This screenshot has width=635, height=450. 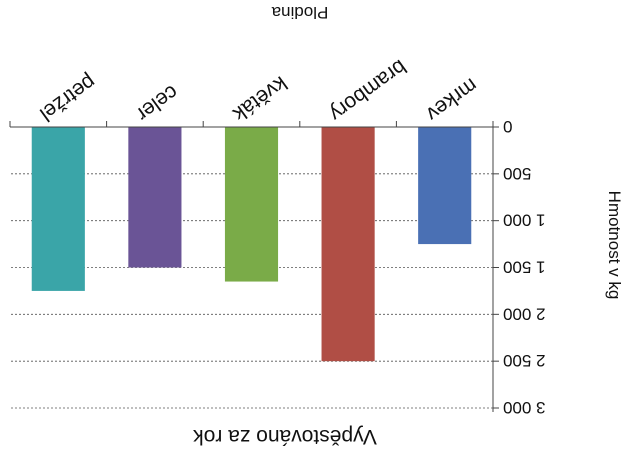 What do you see at coordinates (58, 209) in the screenshot?
I see `bar-petržel` at bounding box center [58, 209].